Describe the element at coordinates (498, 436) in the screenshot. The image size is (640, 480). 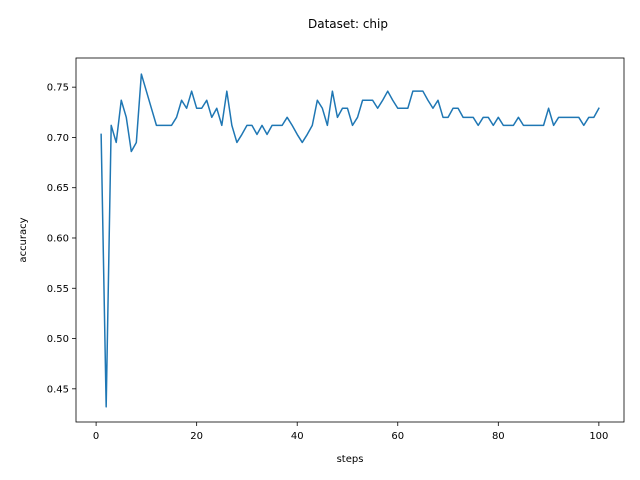
I see `x-tick-label: 80` at that location.